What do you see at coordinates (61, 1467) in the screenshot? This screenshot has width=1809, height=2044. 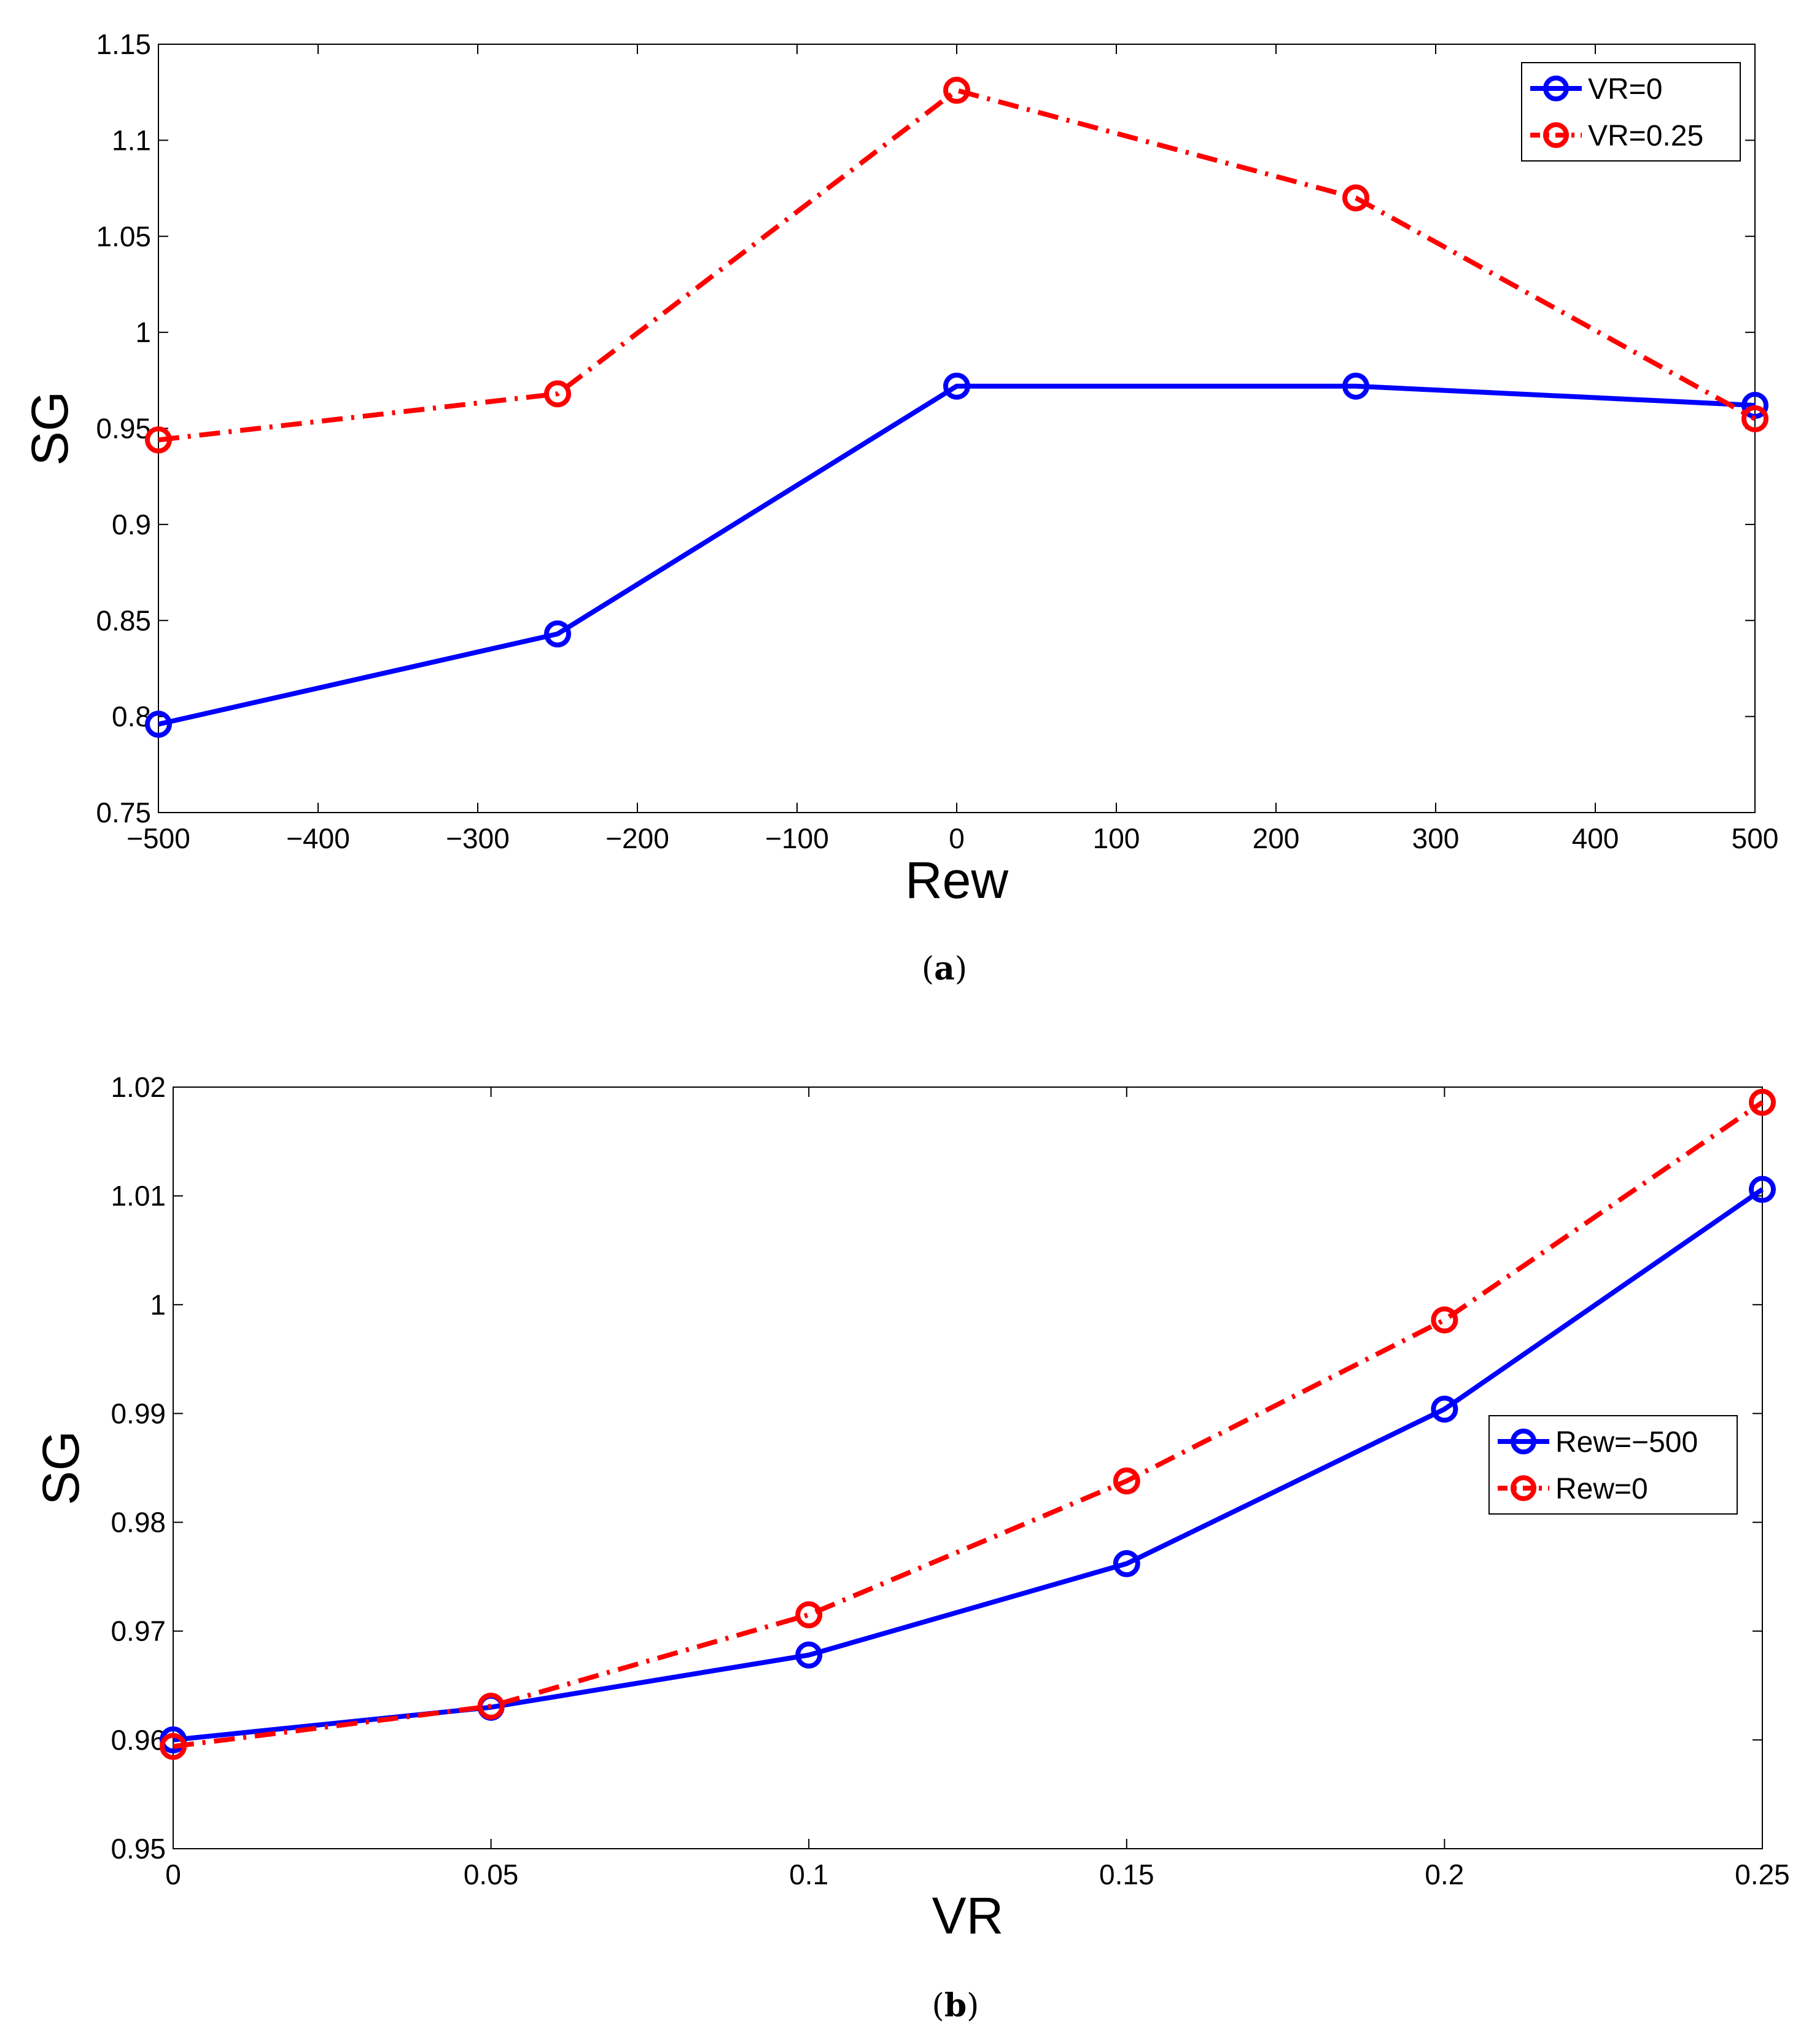 I see `chart-b-y-axis-label: SG` at bounding box center [61, 1467].